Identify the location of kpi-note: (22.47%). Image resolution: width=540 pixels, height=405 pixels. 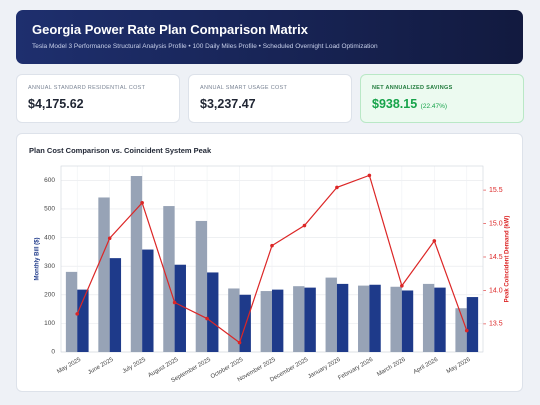
(434, 106).